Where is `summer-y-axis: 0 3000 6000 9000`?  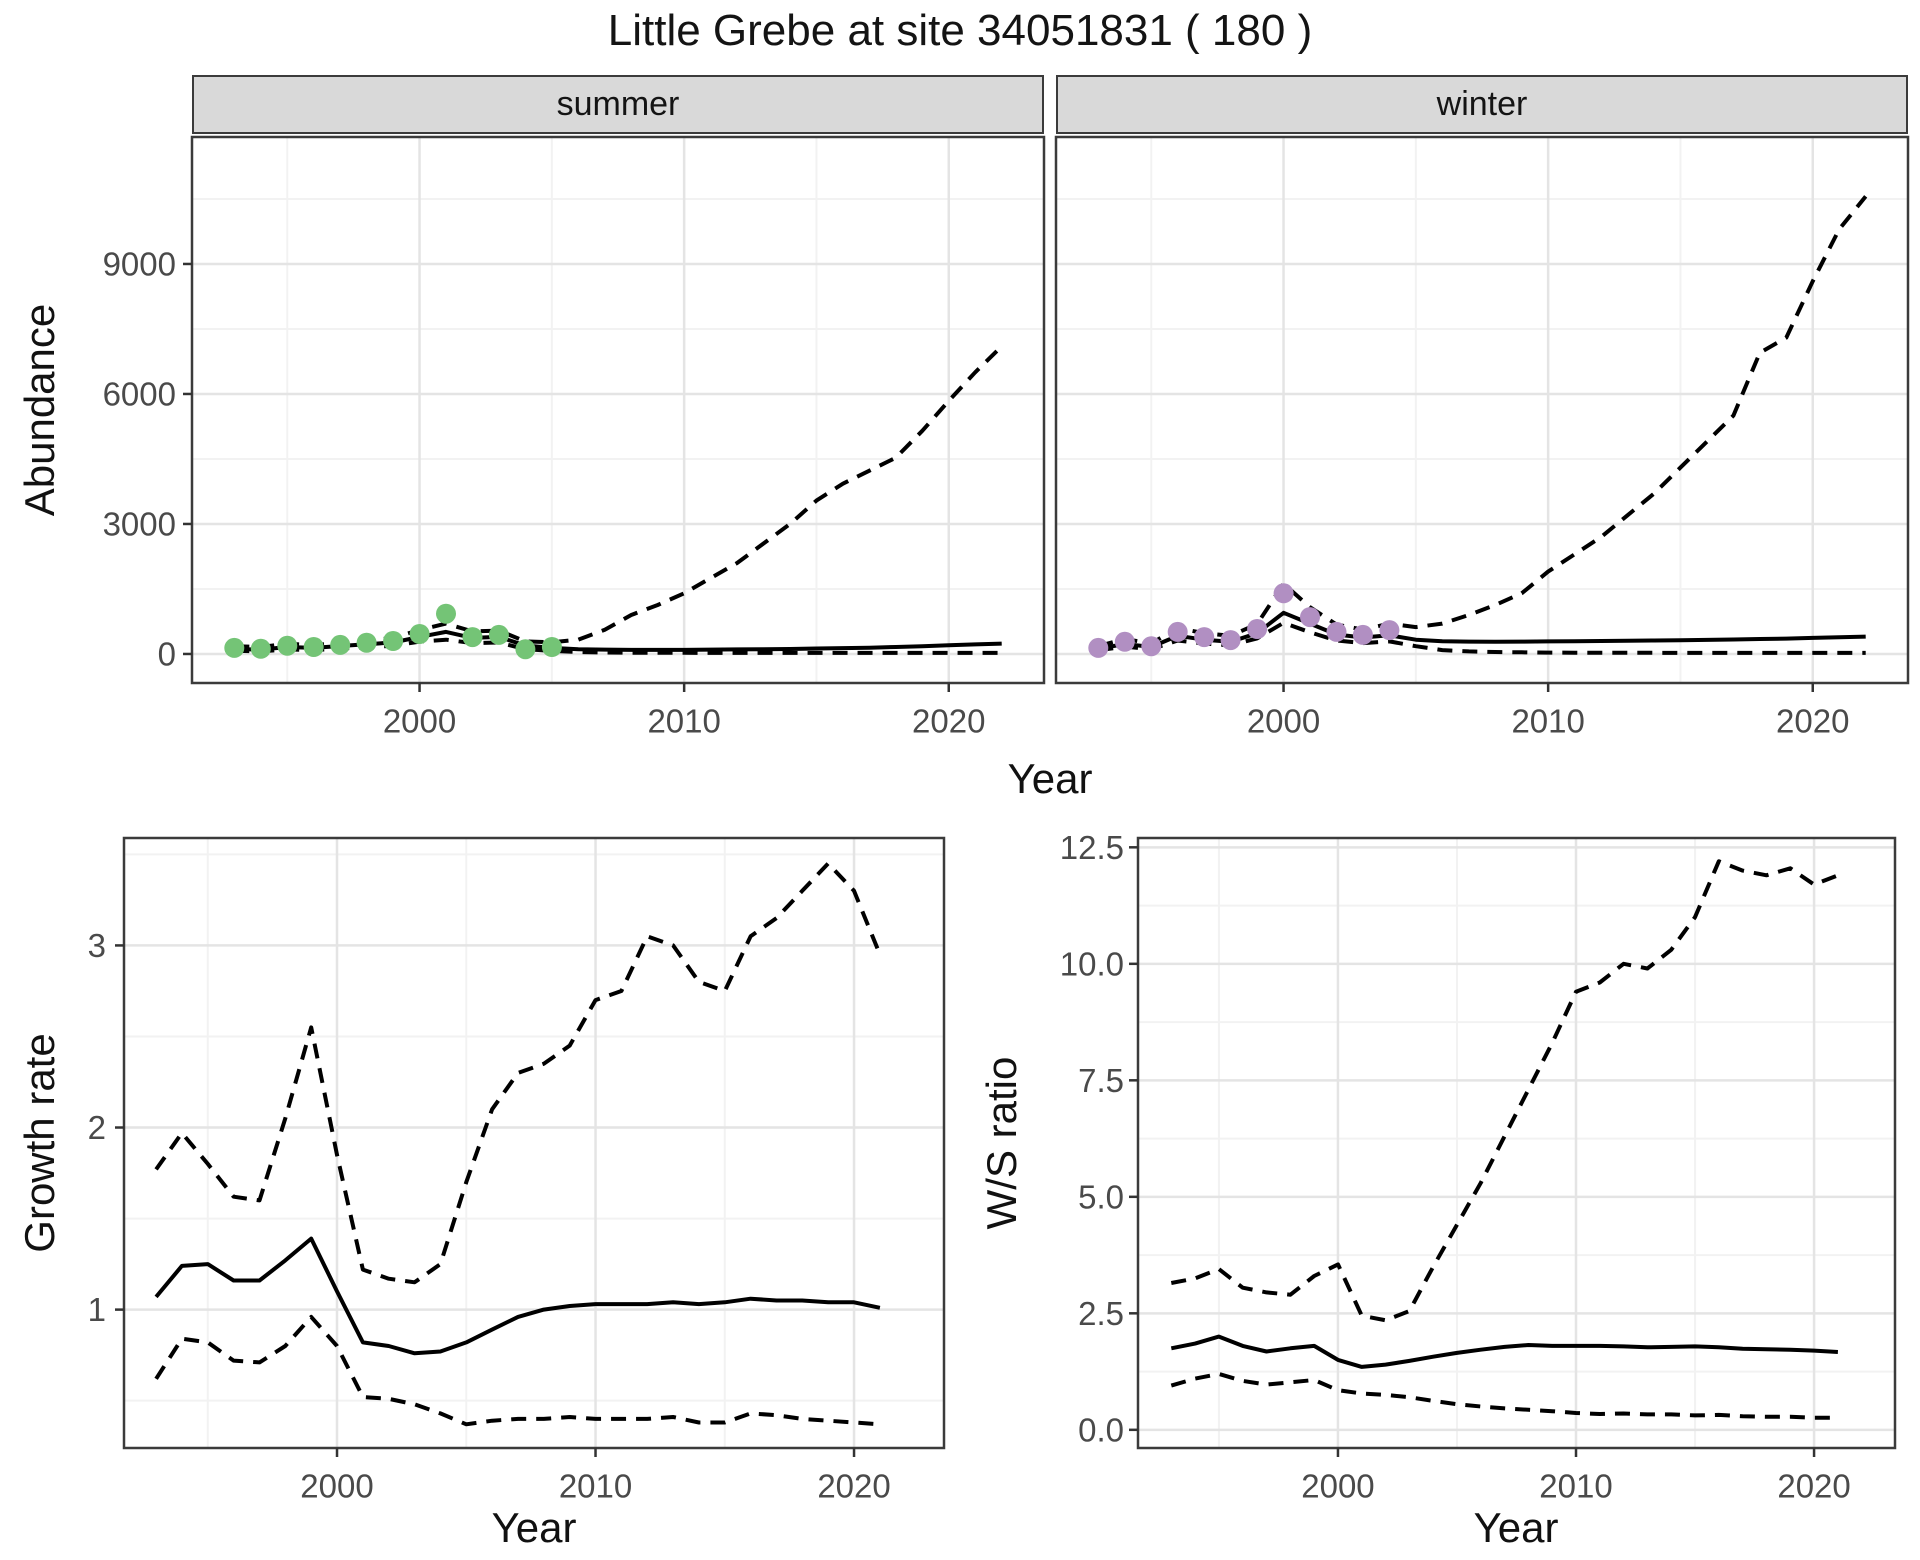 summer-y-axis: 0 3000 6000 9000 is located at coordinates (147, 458).